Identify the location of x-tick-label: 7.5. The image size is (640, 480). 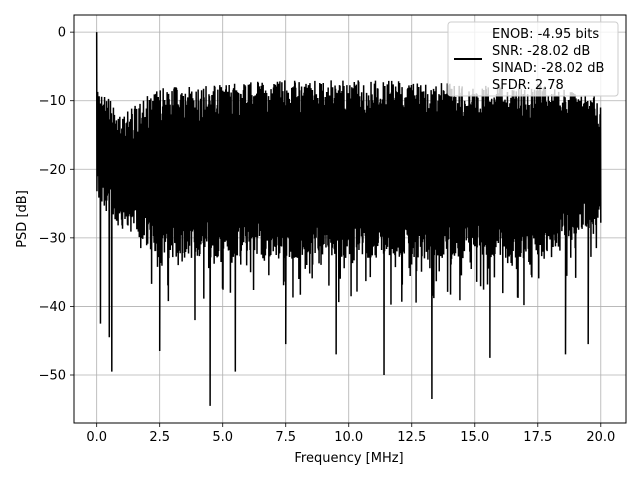
(285, 437).